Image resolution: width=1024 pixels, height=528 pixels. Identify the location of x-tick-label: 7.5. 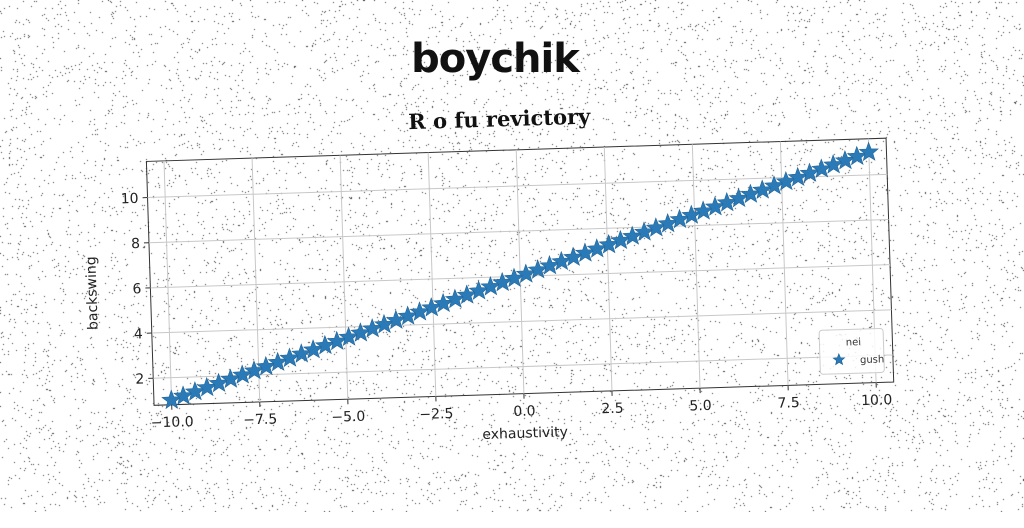
(788, 403).